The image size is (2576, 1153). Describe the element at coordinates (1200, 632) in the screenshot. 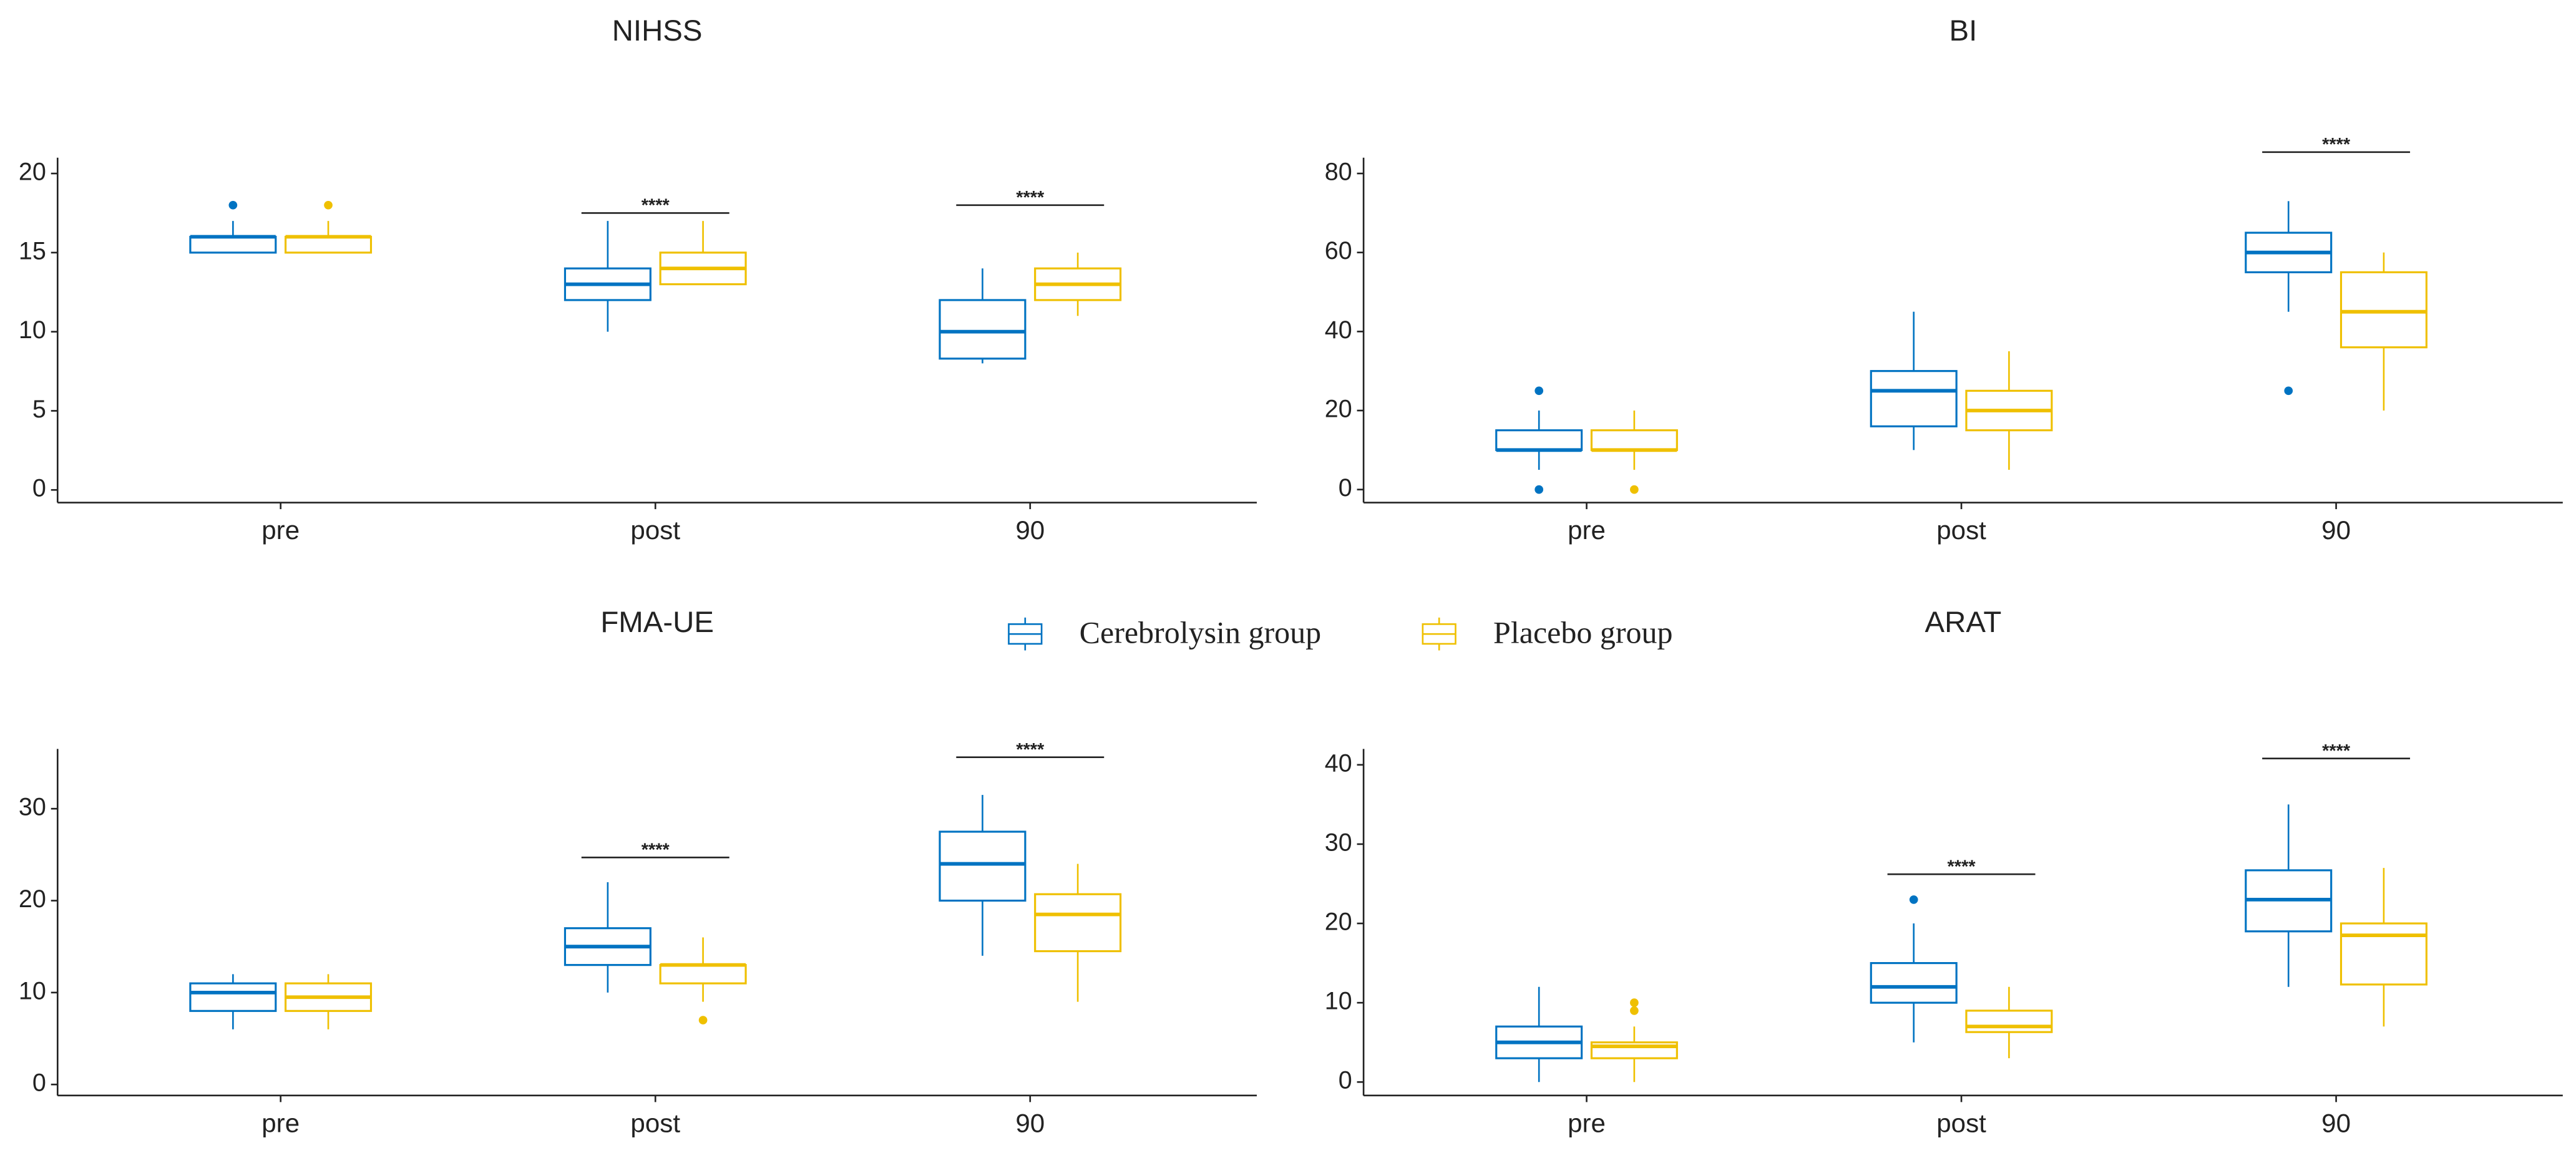

I see `legend-label: Cerebrolysin group` at that location.